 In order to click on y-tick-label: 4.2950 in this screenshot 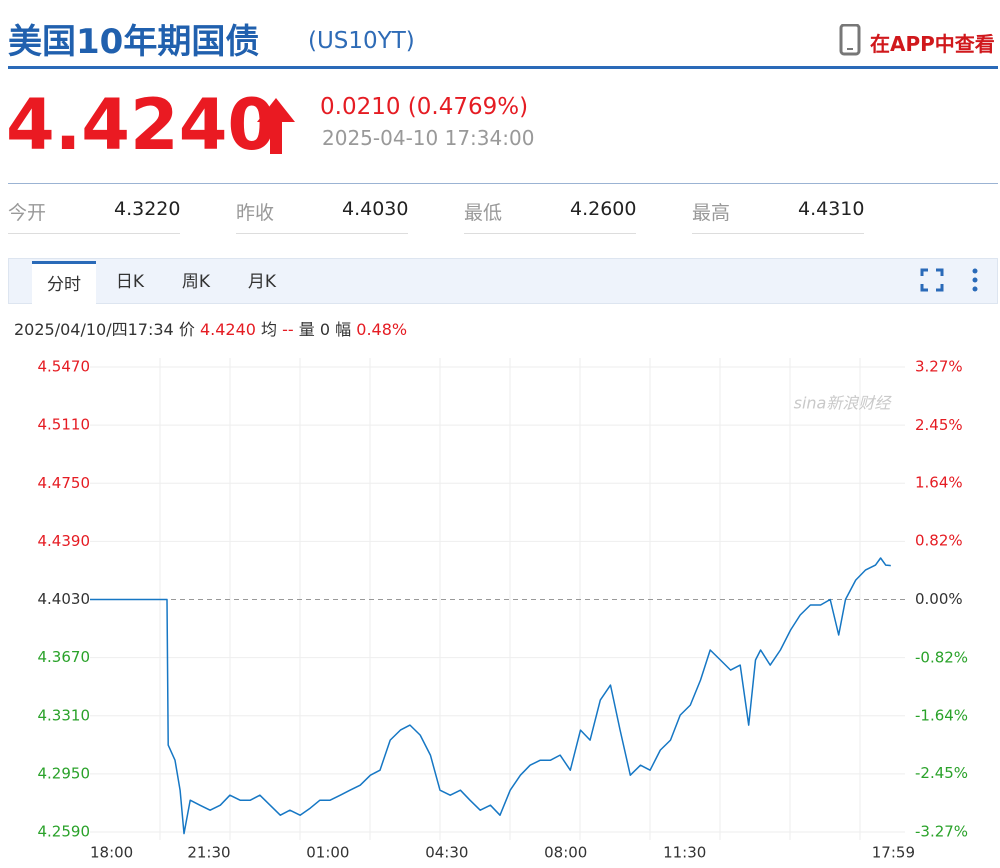, I will do `click(64, 773)`.